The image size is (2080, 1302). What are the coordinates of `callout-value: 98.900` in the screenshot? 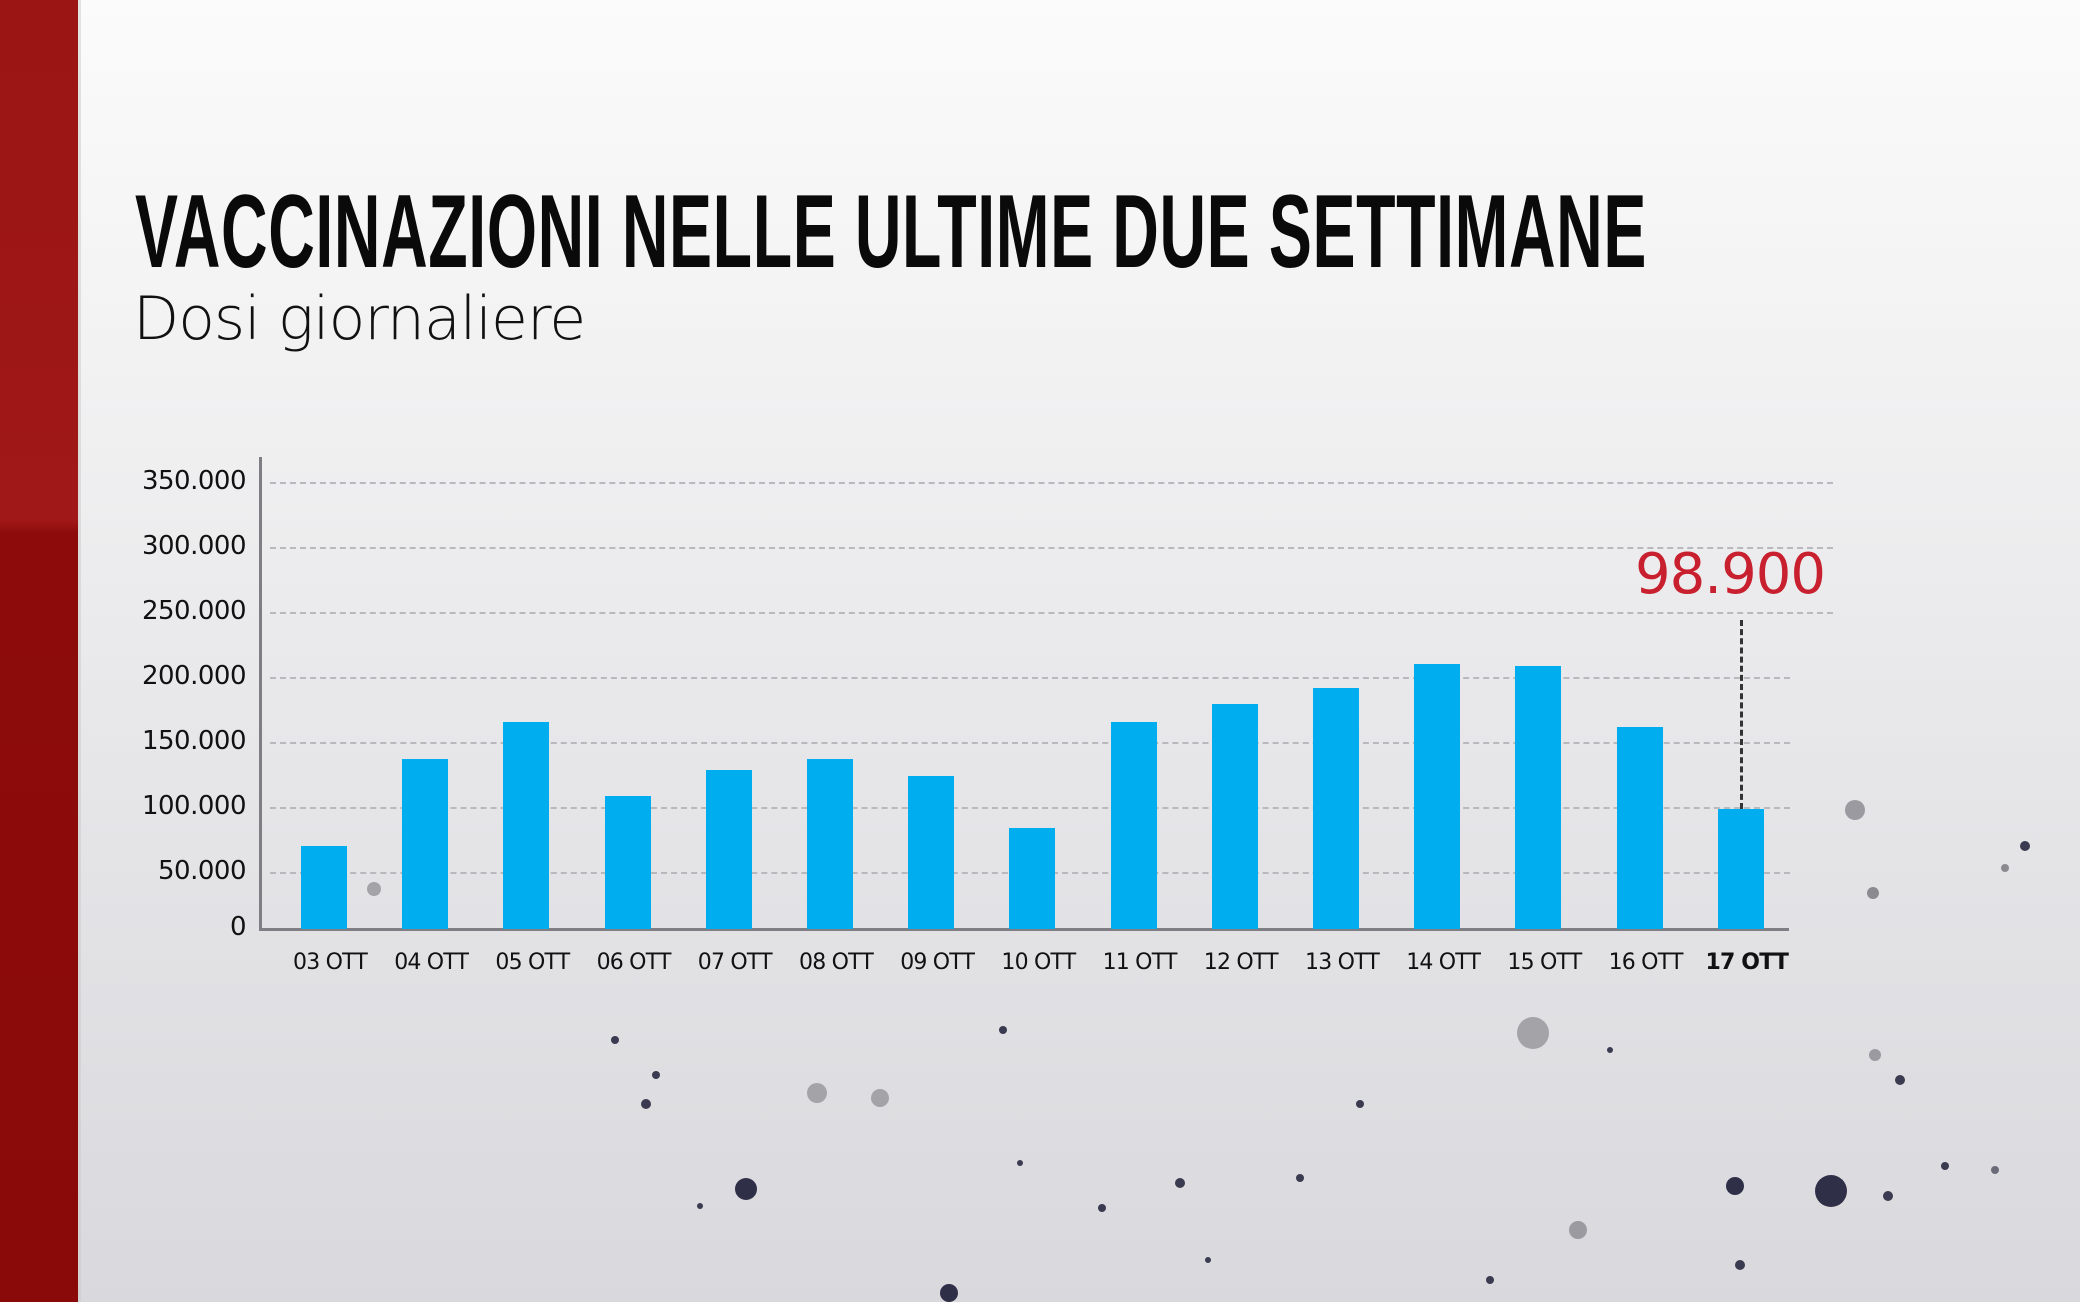 It's located at (1730, 574).